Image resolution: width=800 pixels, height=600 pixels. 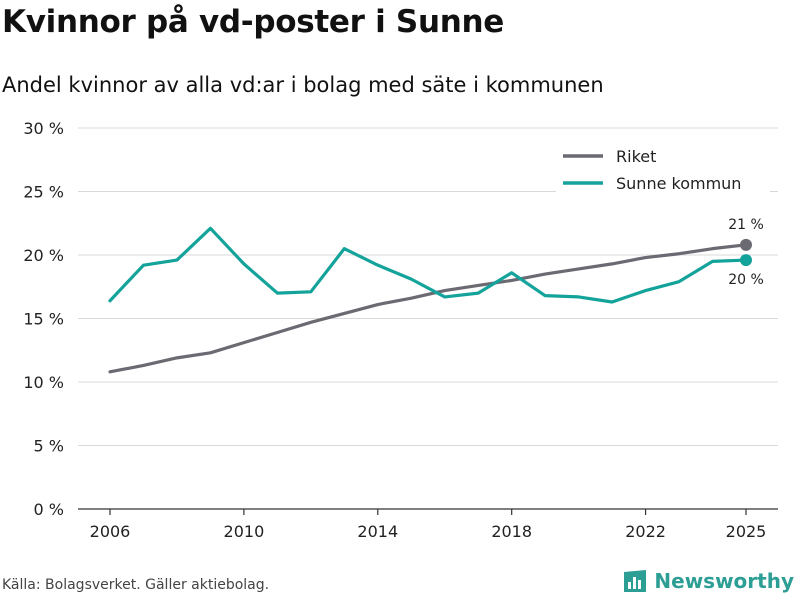 I want to click on source-note: Källa: Bolagsverket. Gäller aktiebolag., so click(x=136, y=585).